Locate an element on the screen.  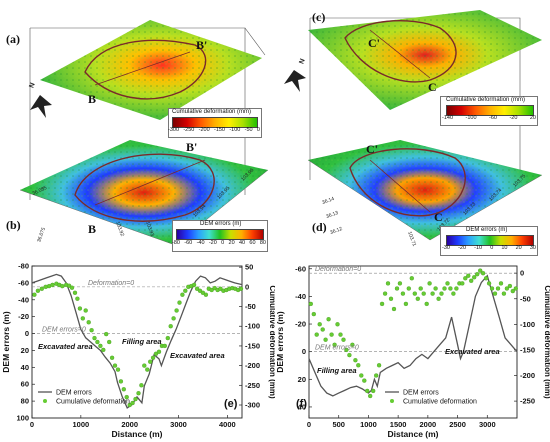
colorbar-tick-label: 10 is located at coordinates (504, 248).